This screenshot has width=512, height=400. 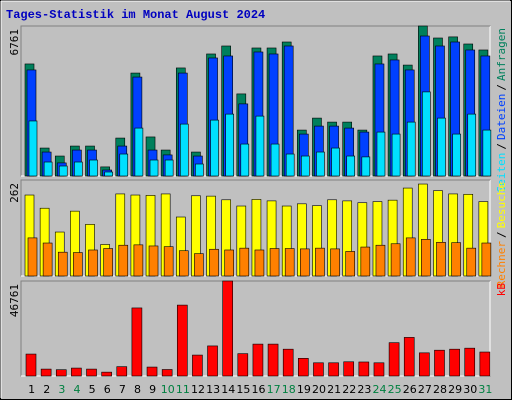 What do you see at coordinates (92, 389) in the screenshot?
I see `x-tick-label: 5` at bounding box center [92, 389].